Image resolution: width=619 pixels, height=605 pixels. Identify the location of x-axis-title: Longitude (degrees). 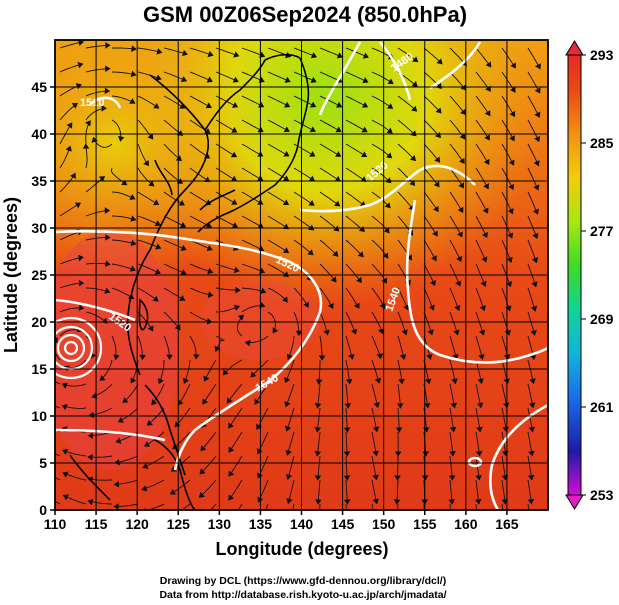
(301, 549).